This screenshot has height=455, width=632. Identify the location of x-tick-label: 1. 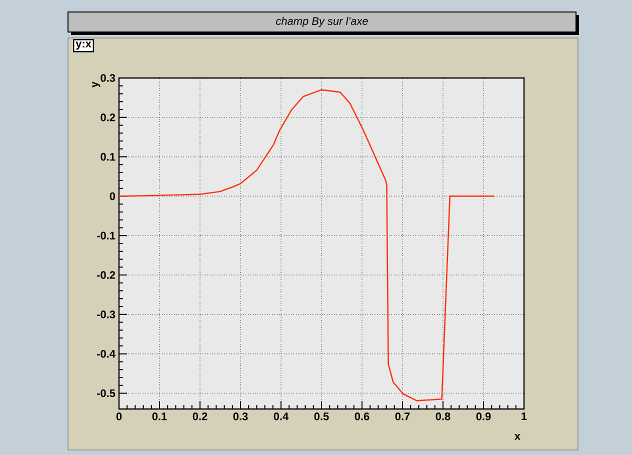
(524, 416).